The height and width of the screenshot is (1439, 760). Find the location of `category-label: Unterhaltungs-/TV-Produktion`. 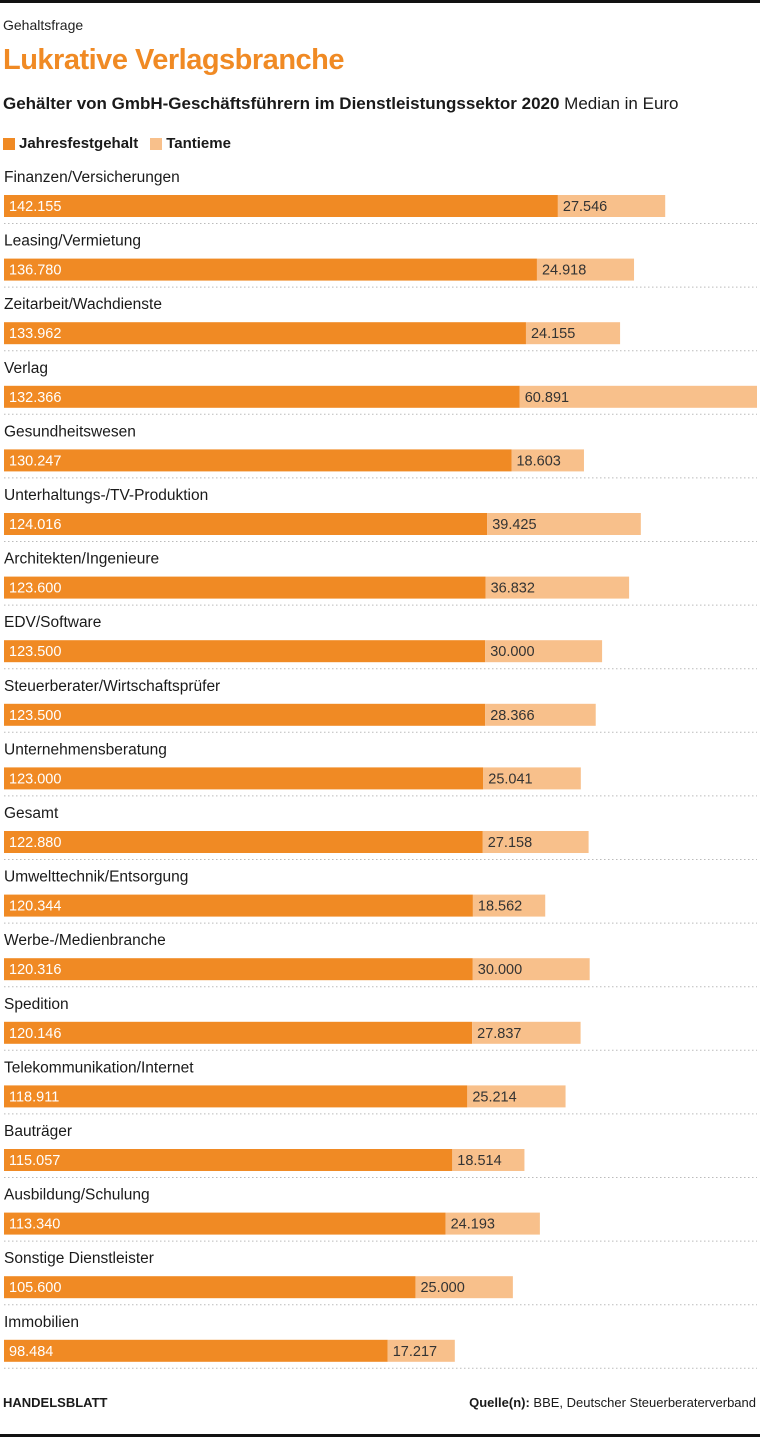

category-label: Unterhaltungs-/TV-Produktion is located at coordinates (106, 495).